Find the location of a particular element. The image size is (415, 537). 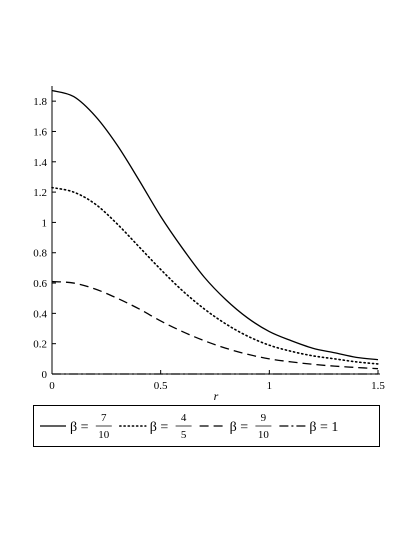

legend-svg: β = 7 10 β = 4 5 β = 9 10 β = 1 is located at coordinates (189, 426).